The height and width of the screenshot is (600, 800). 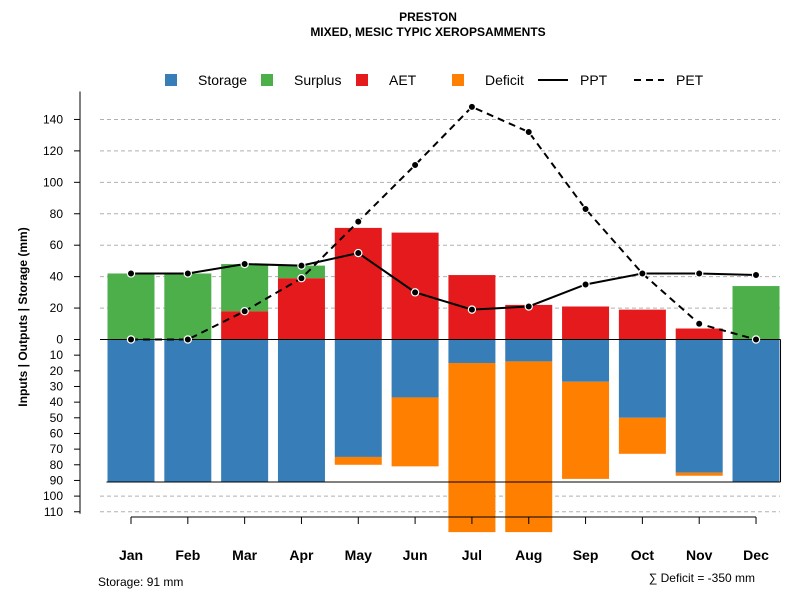 I want to click on chart-subtitle: MIXED, MESIC TYPIC XEROPSAMMENTS, so click(x=427, y=32).